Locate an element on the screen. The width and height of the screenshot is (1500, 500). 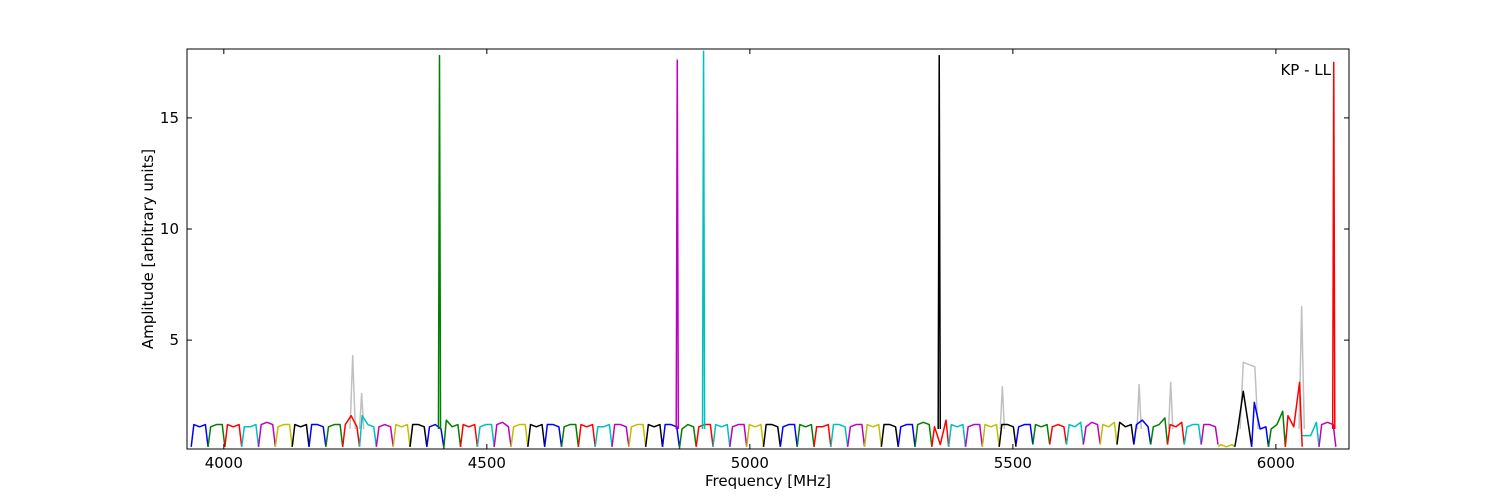
y-axis-label: Amplitude [arbitrary units] is located at coordinates (148, 249).